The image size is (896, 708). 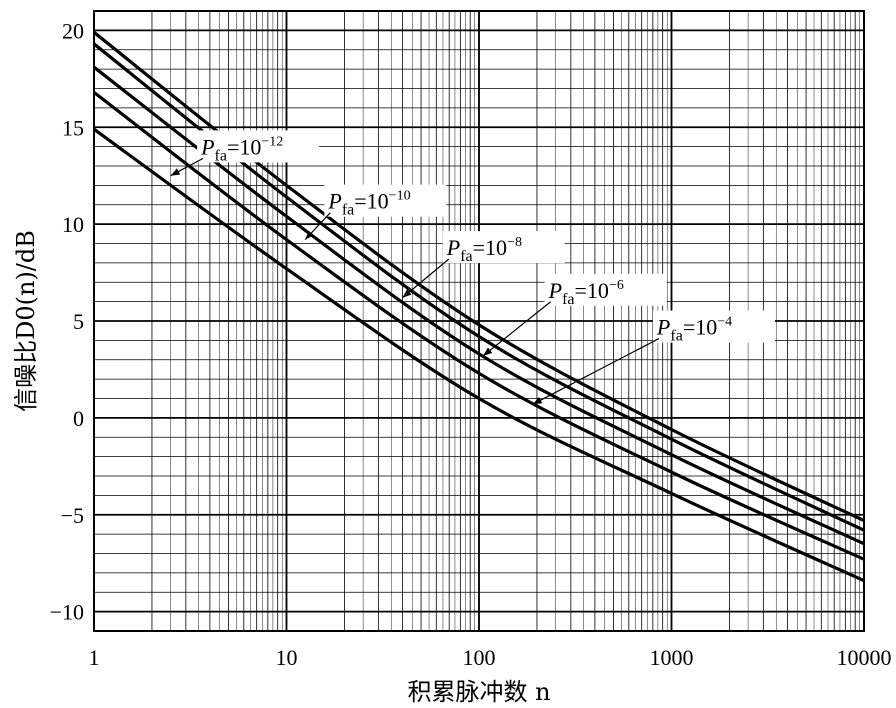 I want to click on x-tick-label: 1, so click(x=94, y=657).